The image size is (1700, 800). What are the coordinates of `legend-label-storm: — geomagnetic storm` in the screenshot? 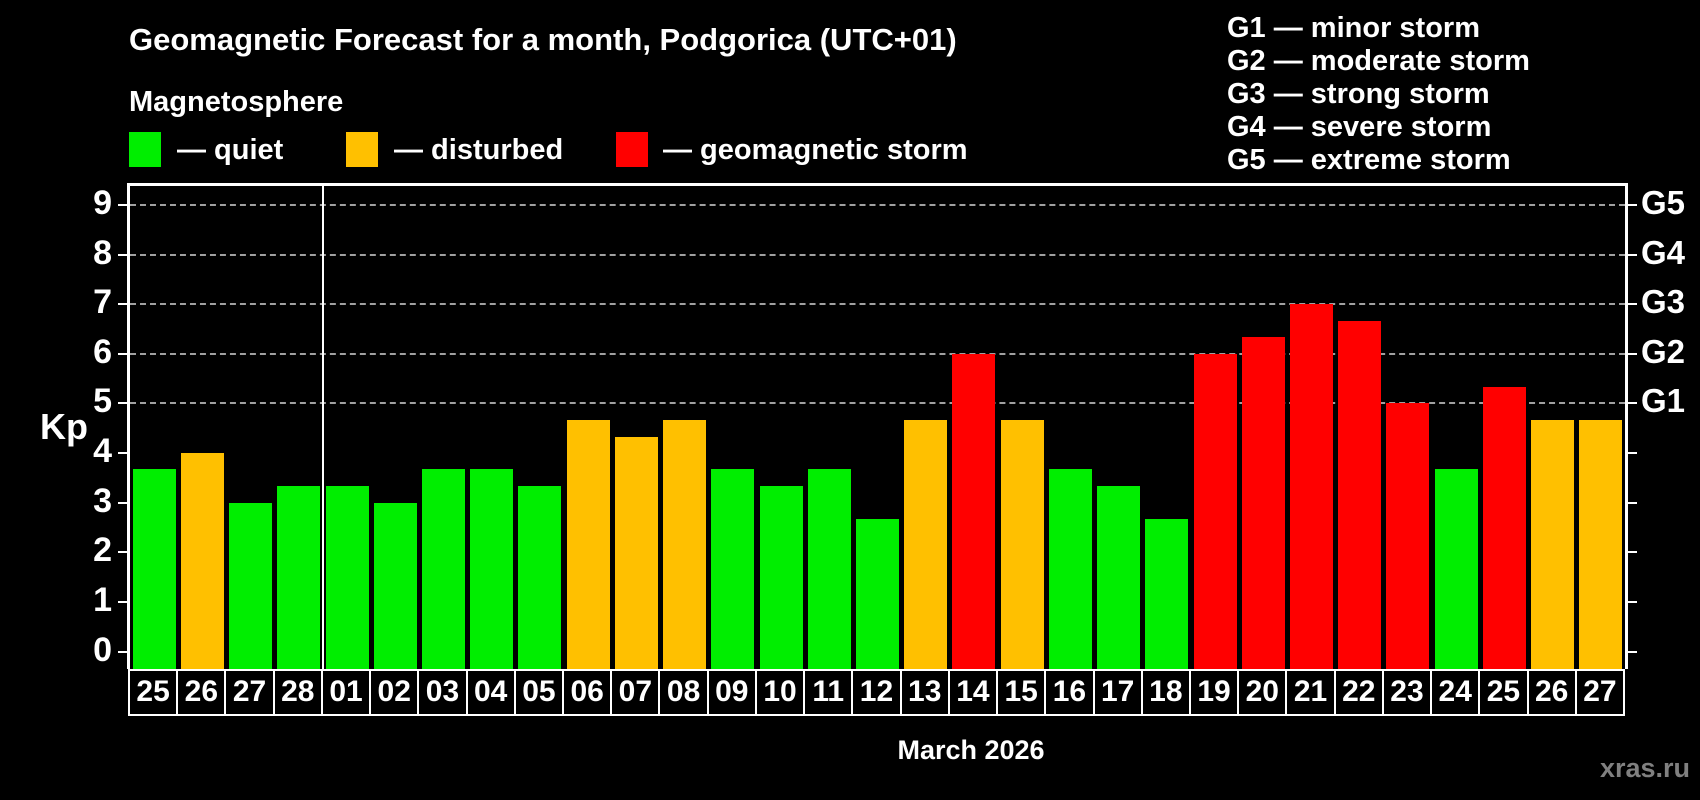 It's located at (815, 150).